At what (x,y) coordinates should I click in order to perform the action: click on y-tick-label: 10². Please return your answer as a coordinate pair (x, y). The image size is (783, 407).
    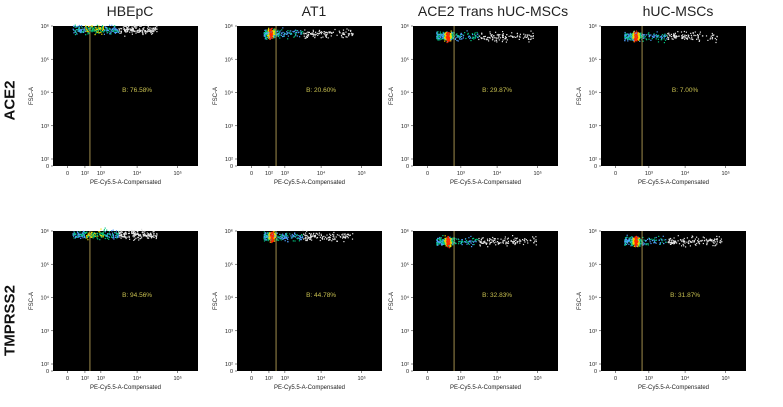
    Looking at the image, I should click on (45, 160).